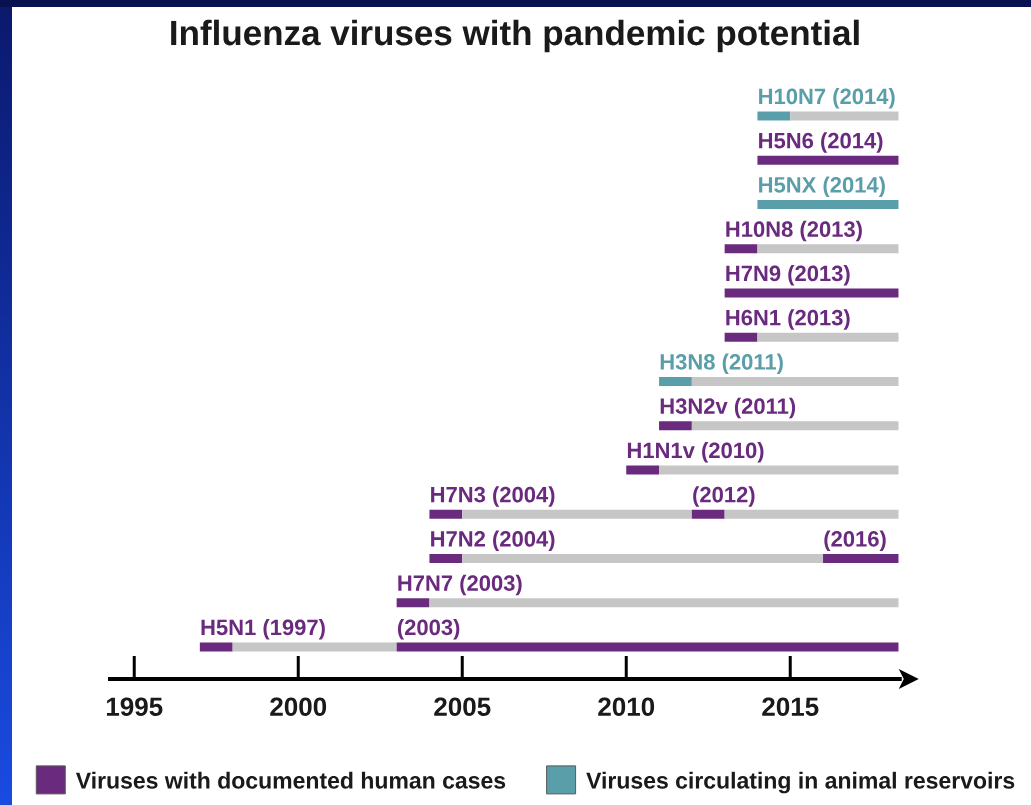  What do you see at coordinates (460, 585) in the screenshot?
I see `y-tick-label: H7N7 (2003)` at bounding box center [460, 585].